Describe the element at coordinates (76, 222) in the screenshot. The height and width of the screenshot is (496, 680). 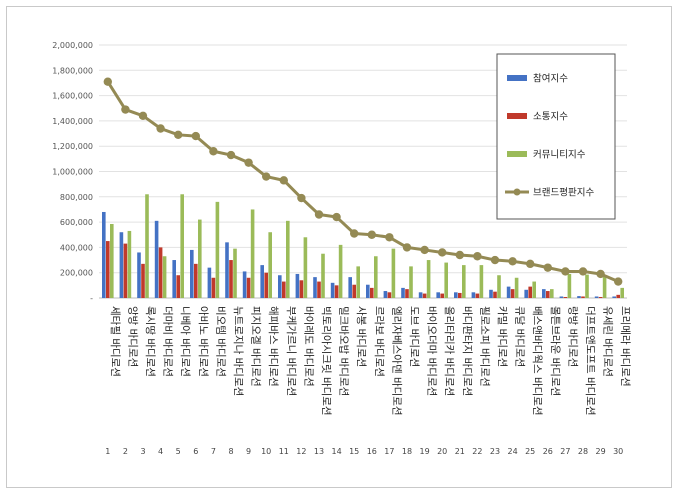
I see `y-tick-label: 600,000` at that location.